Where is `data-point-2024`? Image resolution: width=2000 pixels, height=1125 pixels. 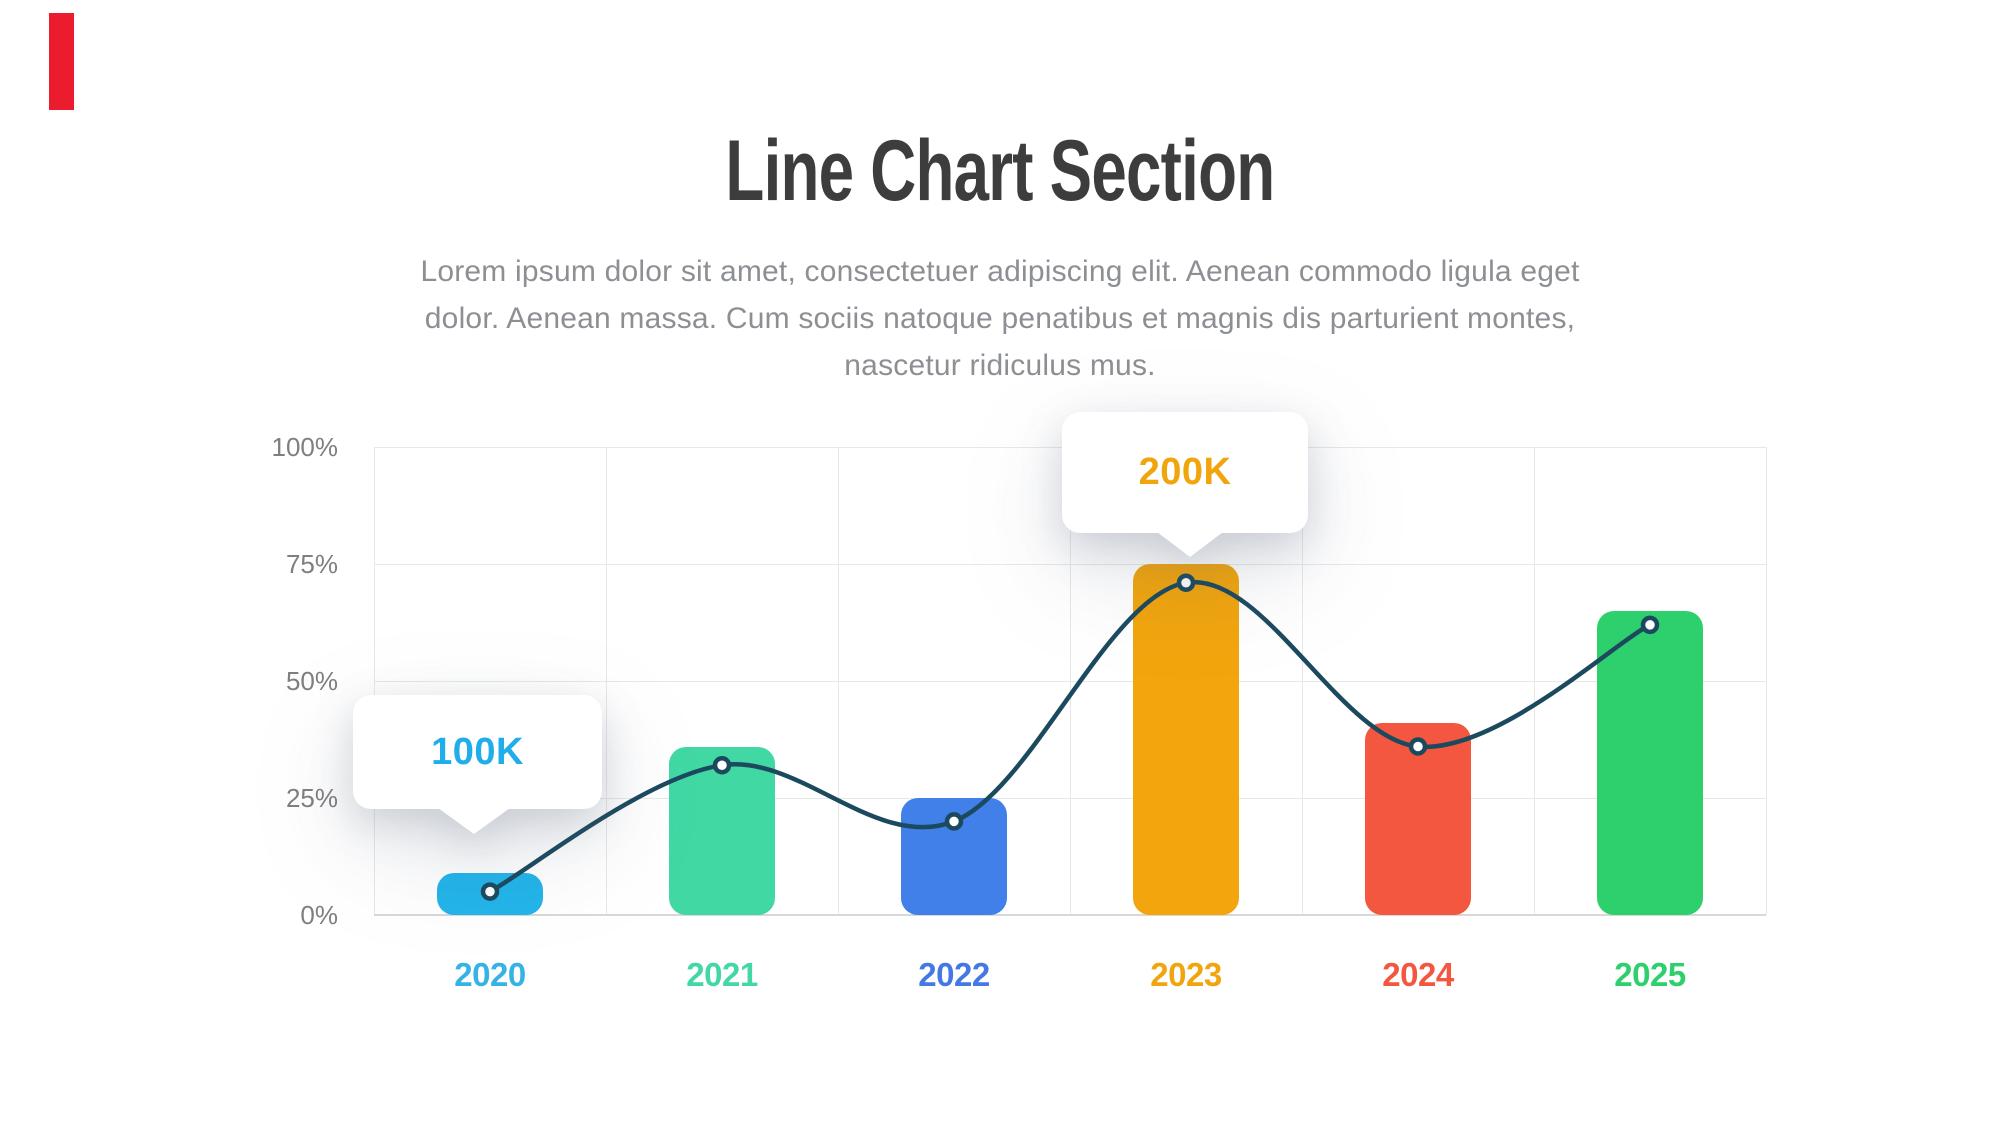 data-point-2024 is located at coordinates (1418, 746).